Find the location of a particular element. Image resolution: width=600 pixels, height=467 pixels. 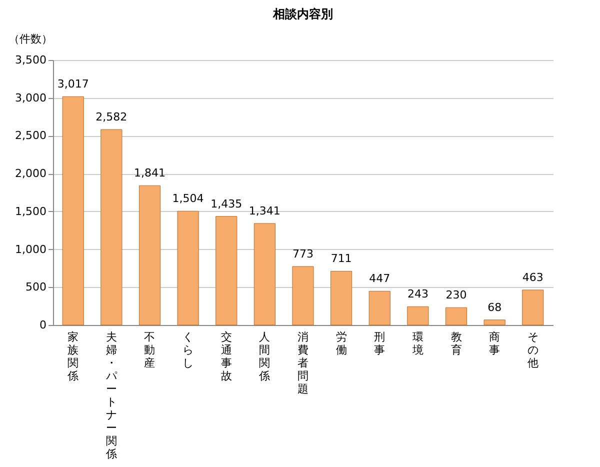

x-tick-label: くらし is located at coordinates (188, 350).